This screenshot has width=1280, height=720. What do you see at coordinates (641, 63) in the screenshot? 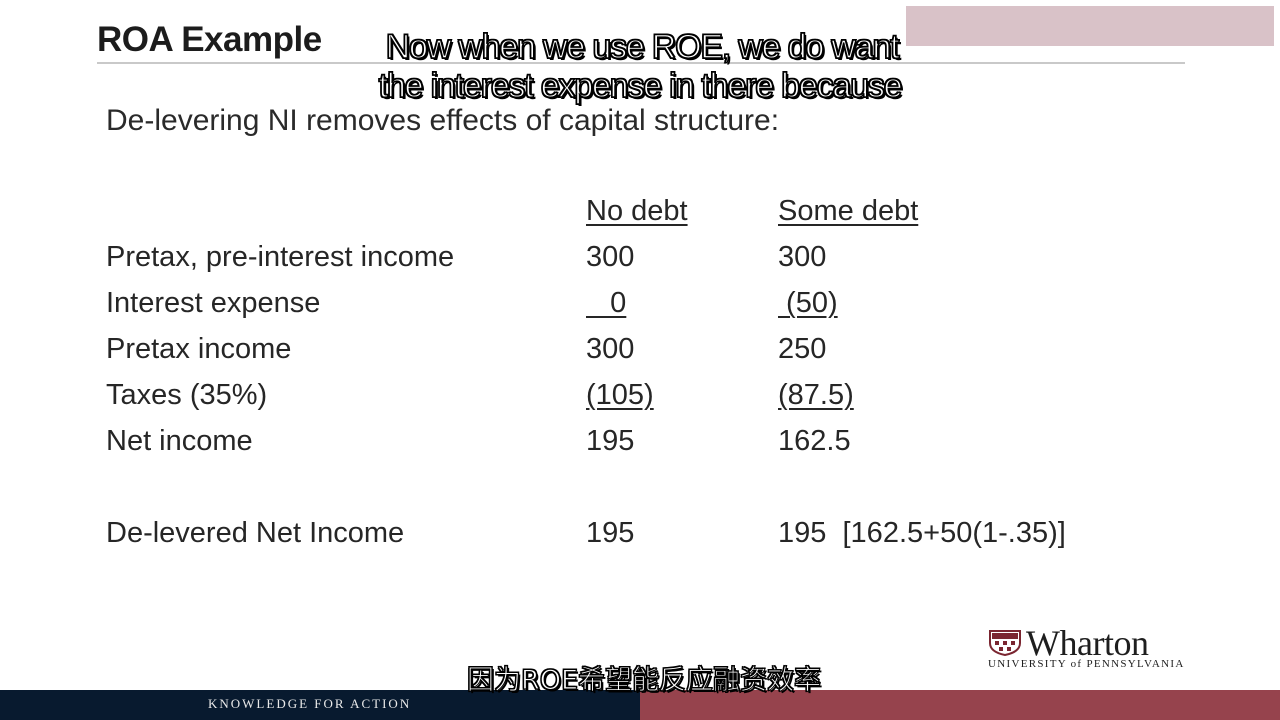
I see `title-divider` at bounding box center [641, 63].